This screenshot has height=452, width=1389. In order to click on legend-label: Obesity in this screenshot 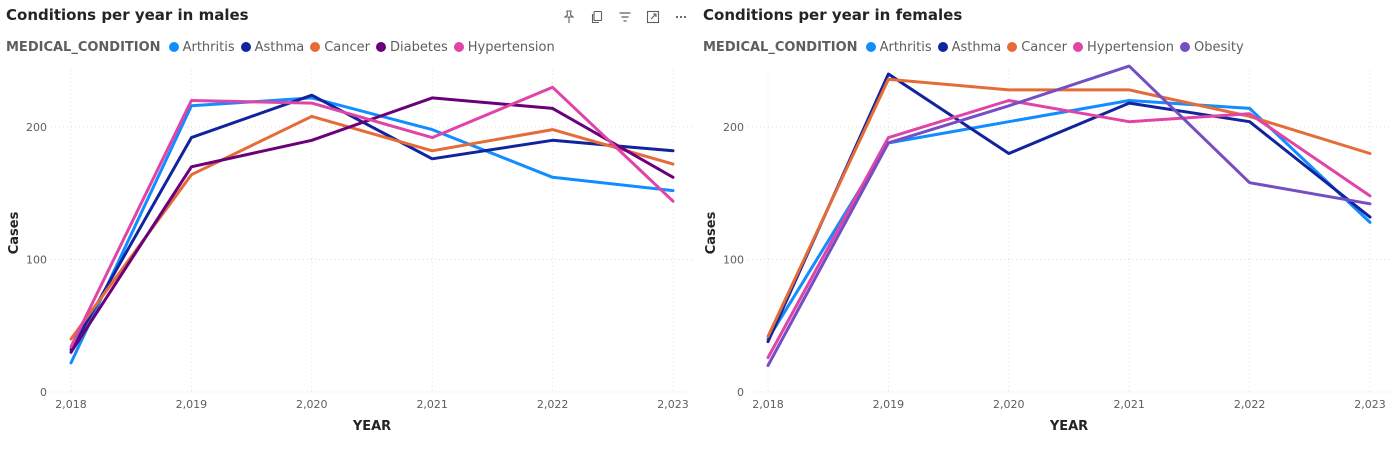, I will do `click(1219, 47)`.